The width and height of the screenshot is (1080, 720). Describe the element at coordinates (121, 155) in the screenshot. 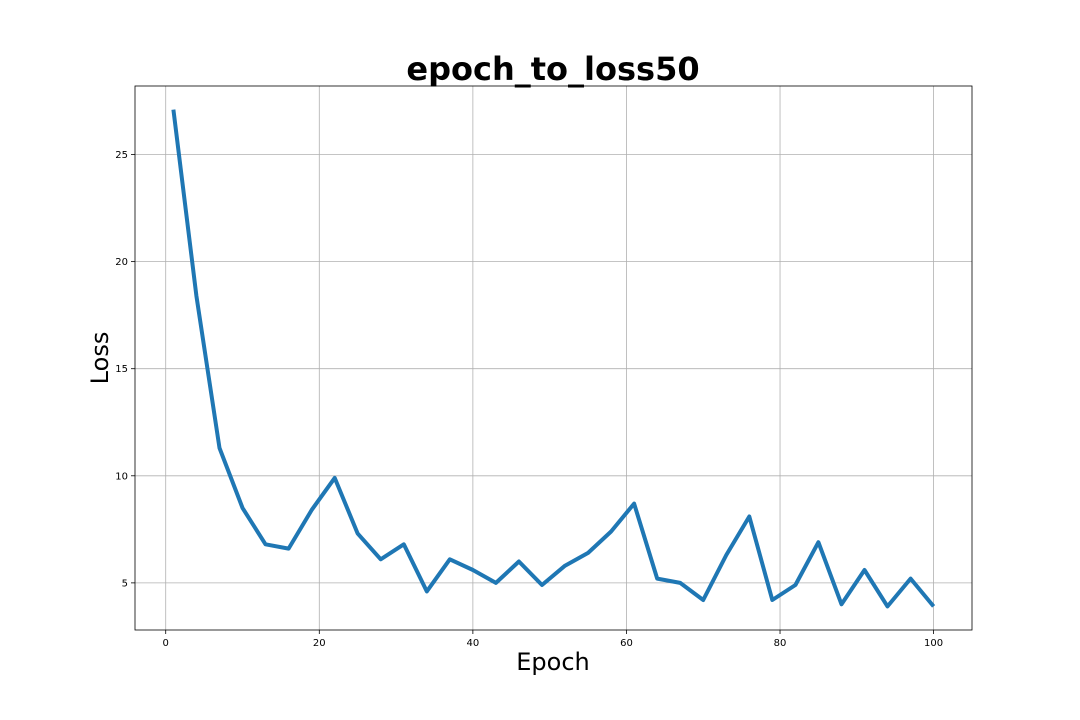

I see `y-tick-label: 25` at that location.